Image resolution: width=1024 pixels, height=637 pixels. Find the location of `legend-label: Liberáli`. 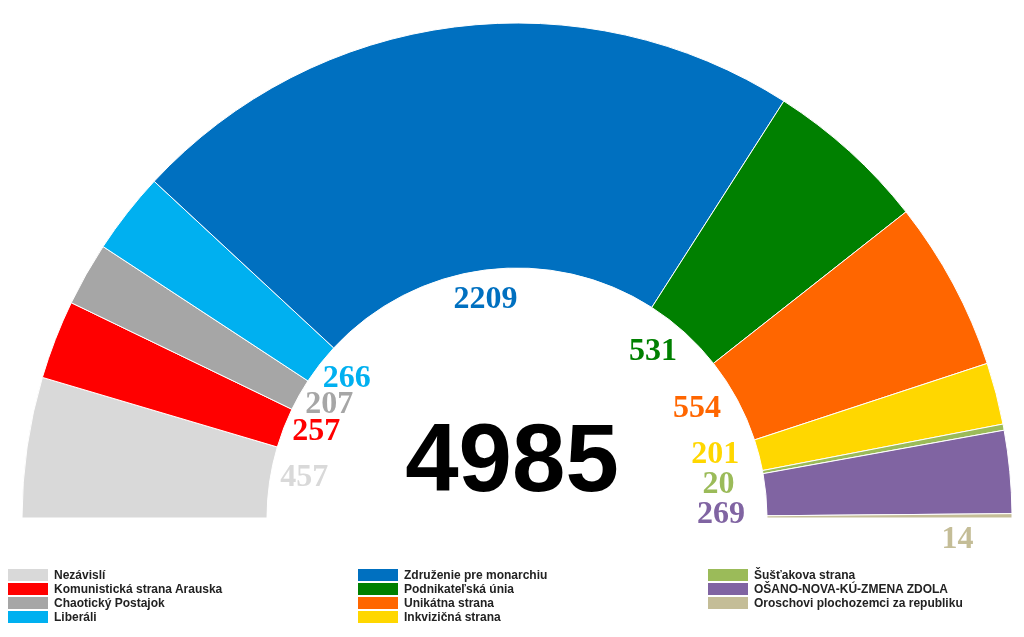

legend-label: Liberáli is located at coordinates (75, 617).